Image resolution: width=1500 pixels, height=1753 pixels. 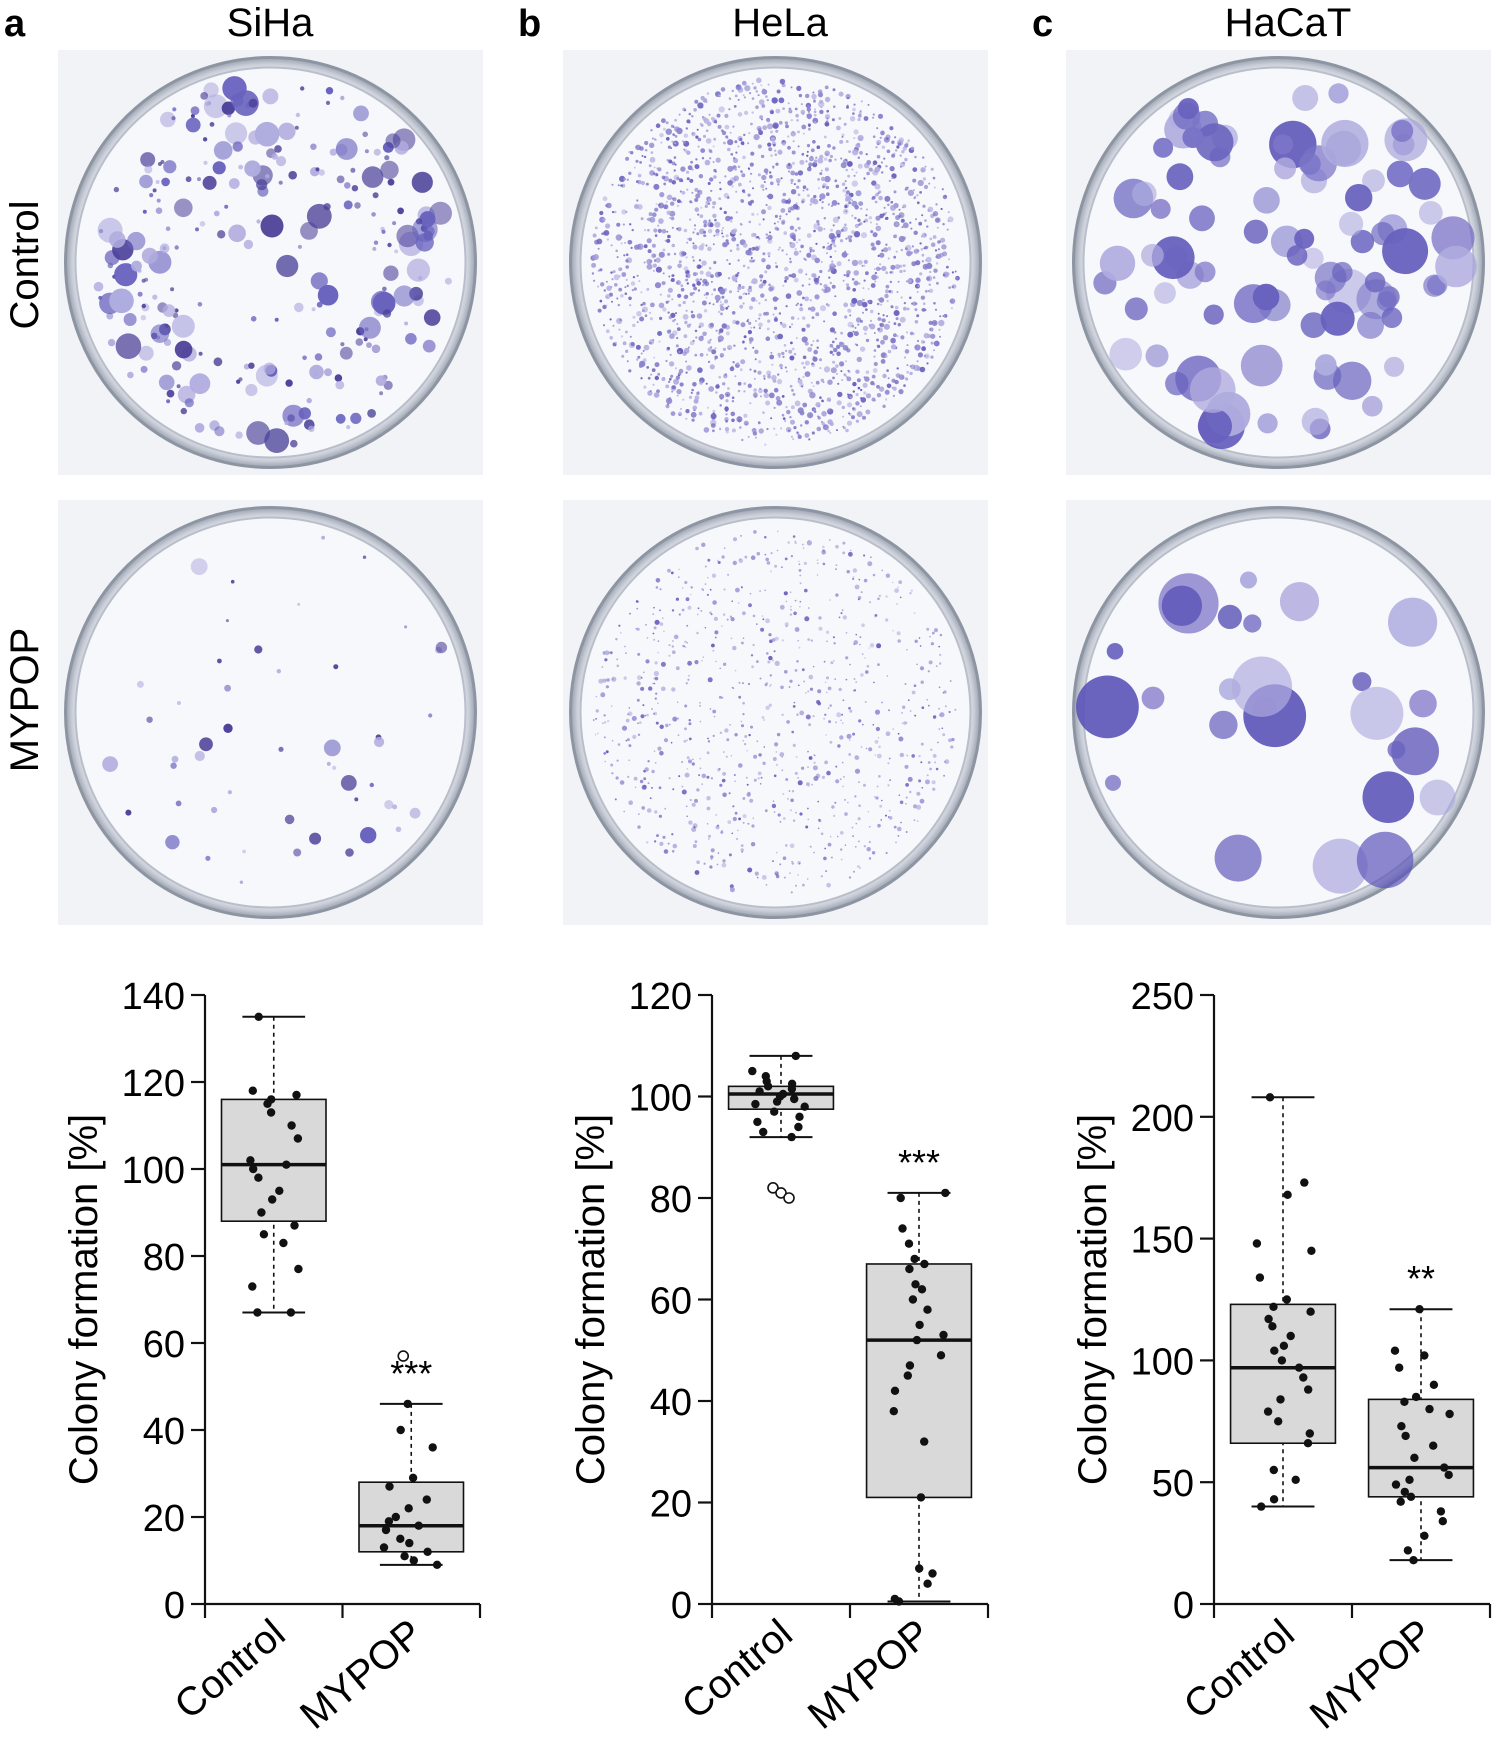 What do you see at coordinates (529, 24) in the screenshot?
I see `panel-letter-b: b` at bounding box center [529, 24].